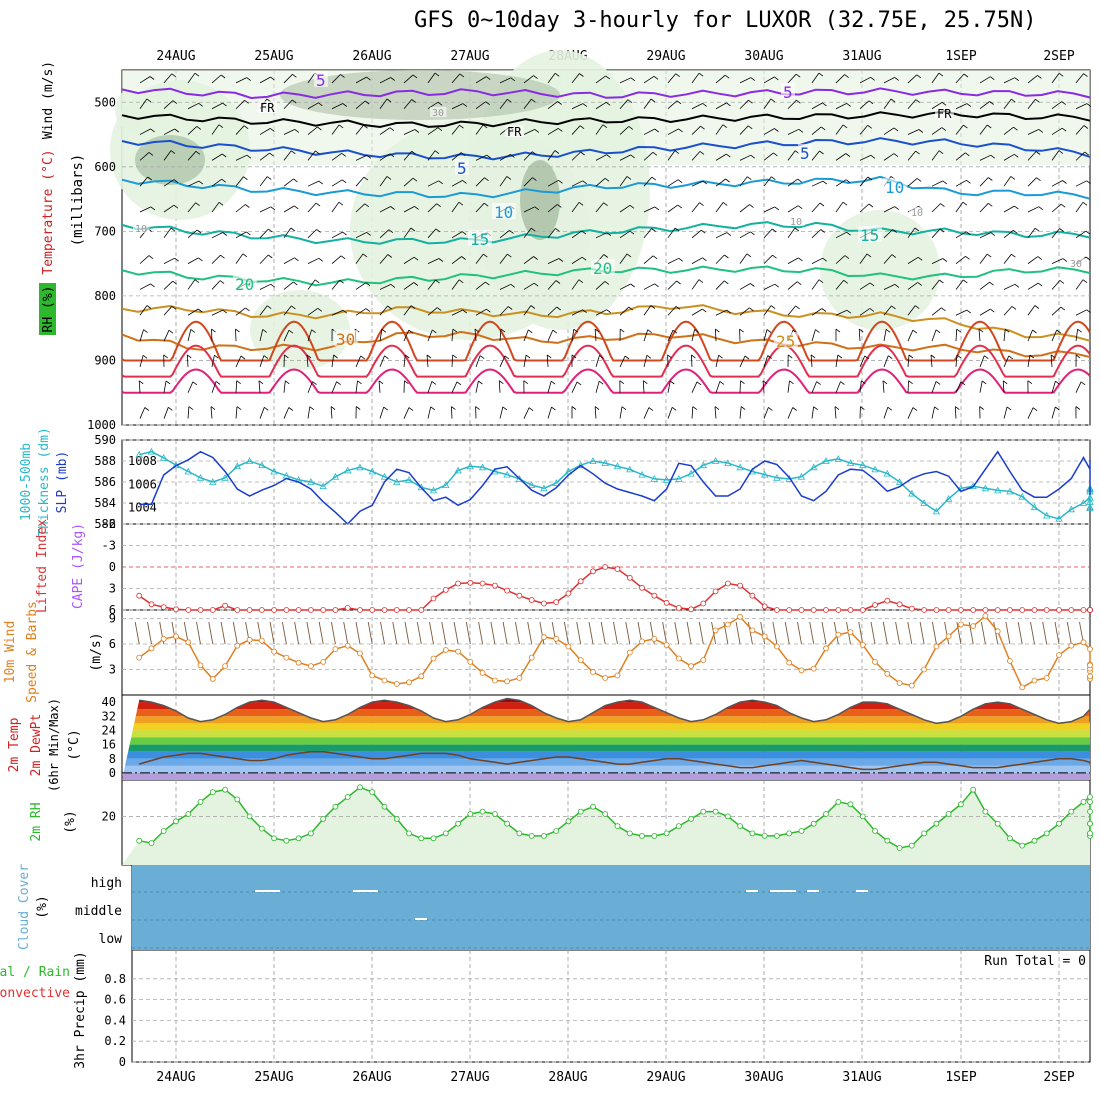 The image size is (1100, 1100). What do you see at coordinates (122, 1062) in the screenshot?
I see `precip-tick-label: 0` at bounding box center [122, 1062].